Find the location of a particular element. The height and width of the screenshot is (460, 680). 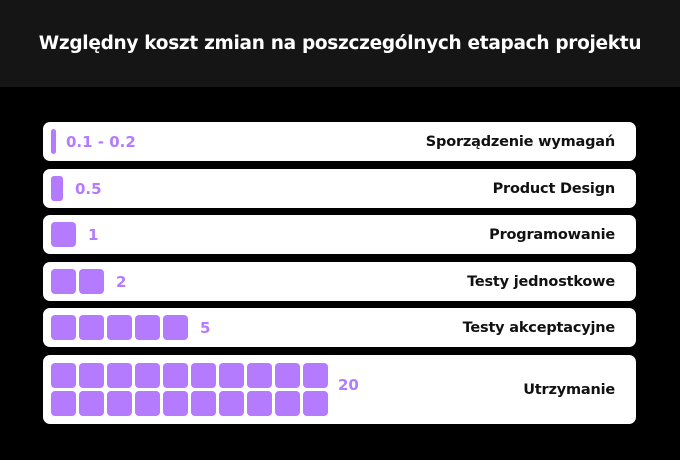

category-label: Product Design is located at coordinates (554, 188).